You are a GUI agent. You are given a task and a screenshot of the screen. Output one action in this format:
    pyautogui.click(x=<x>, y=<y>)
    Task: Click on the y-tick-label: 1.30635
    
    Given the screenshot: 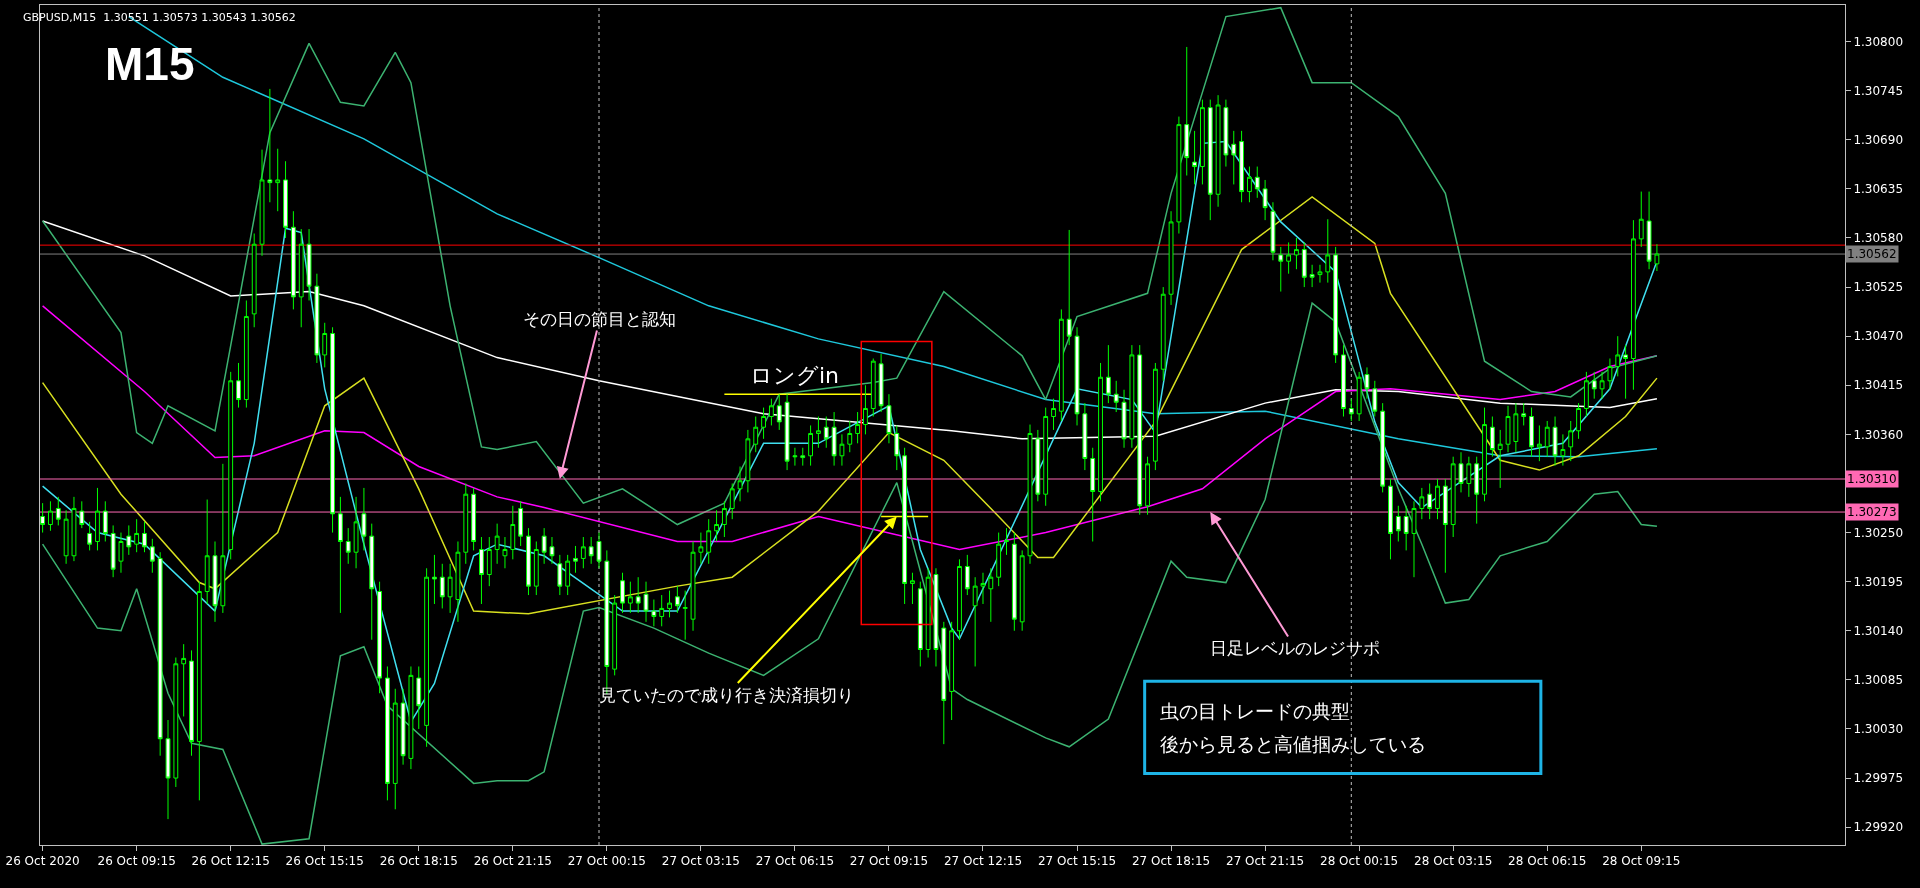 What is the action you would take?
    pyautogui.click(x=1878, y=189)
    